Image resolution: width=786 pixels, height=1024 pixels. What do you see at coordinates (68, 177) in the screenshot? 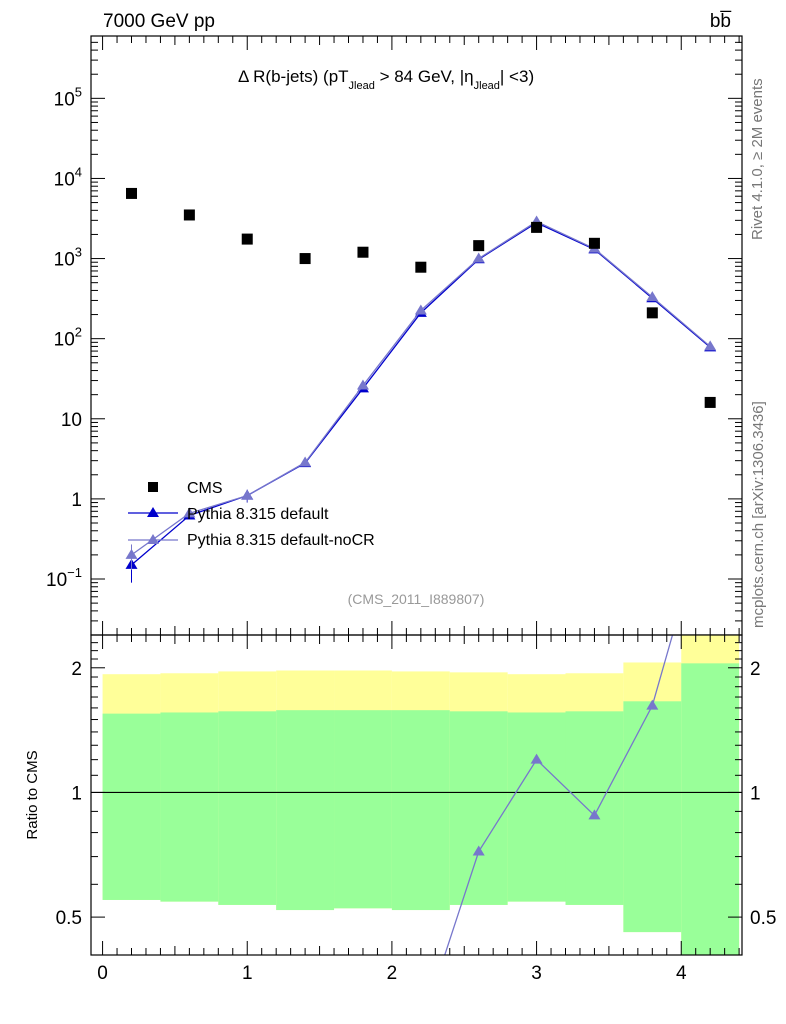
I see `y-tick-label: 10⁴` at bounding box center [68, 177].